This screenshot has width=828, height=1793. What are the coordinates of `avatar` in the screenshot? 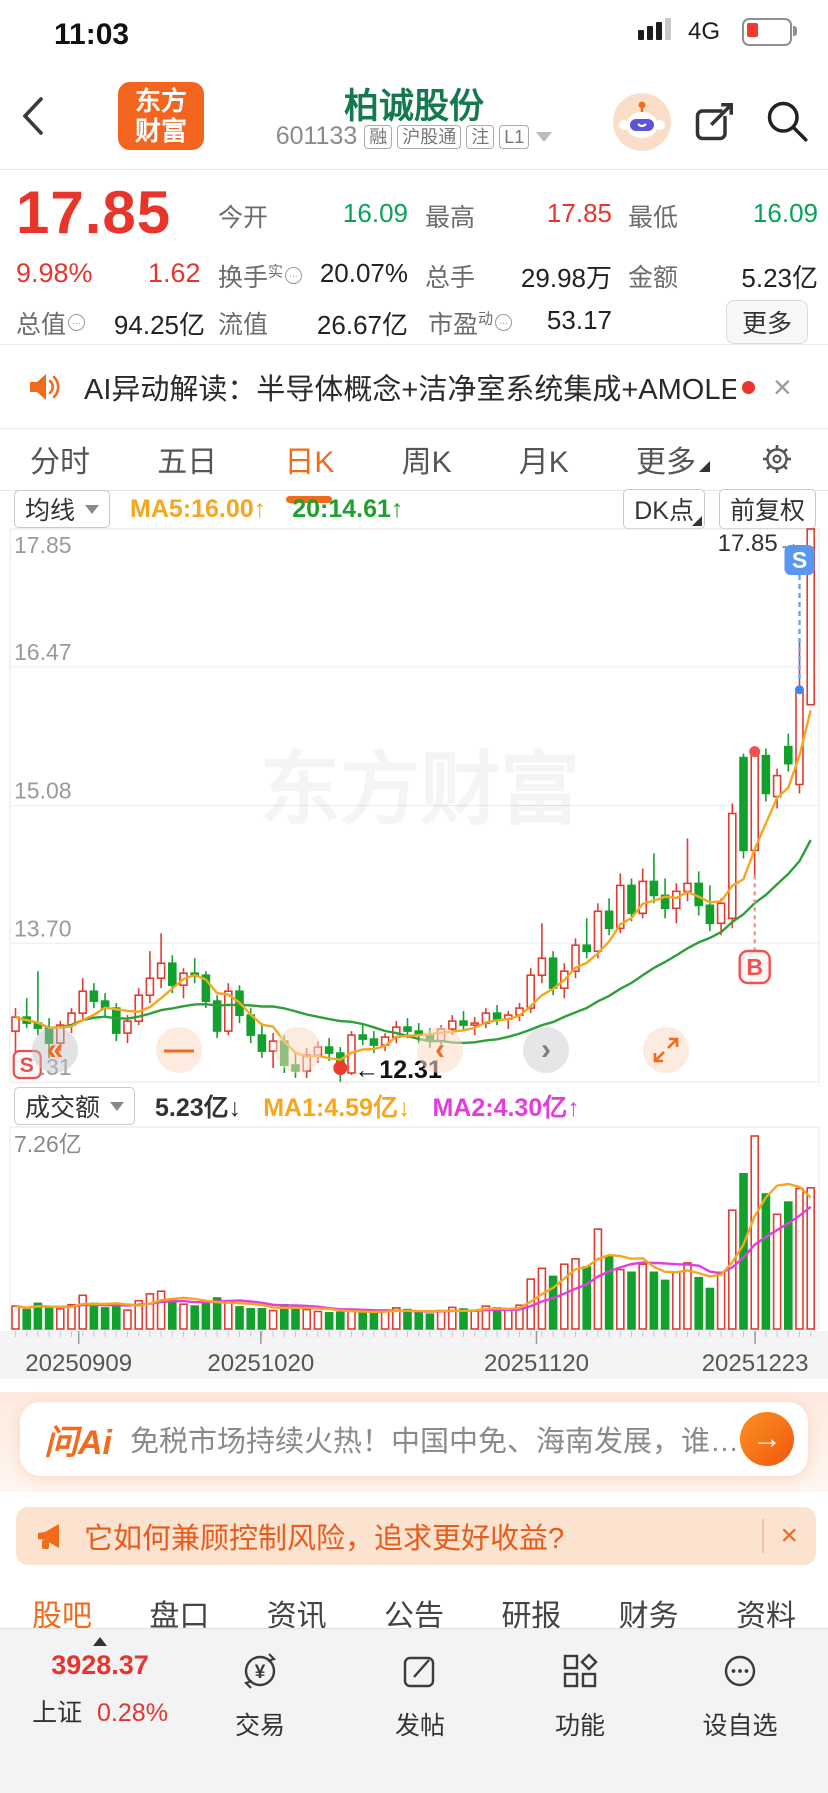 It's located at (642, 122).